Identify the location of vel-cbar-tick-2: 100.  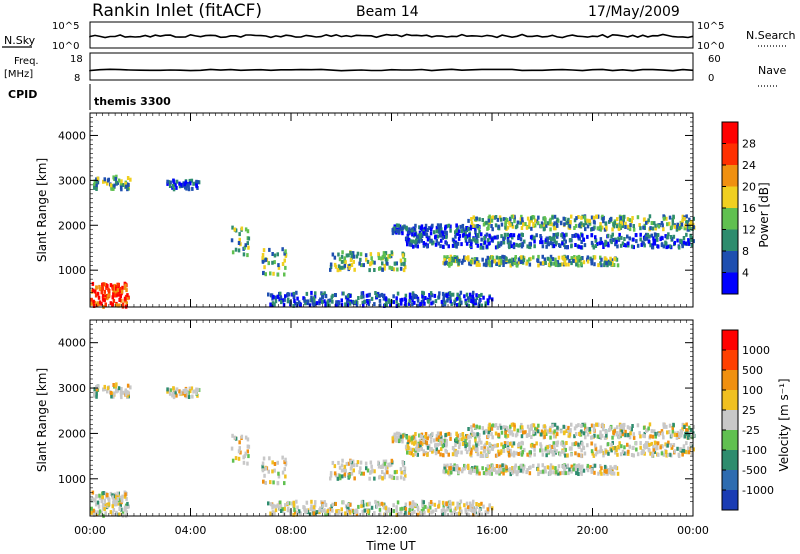
(752, 390).